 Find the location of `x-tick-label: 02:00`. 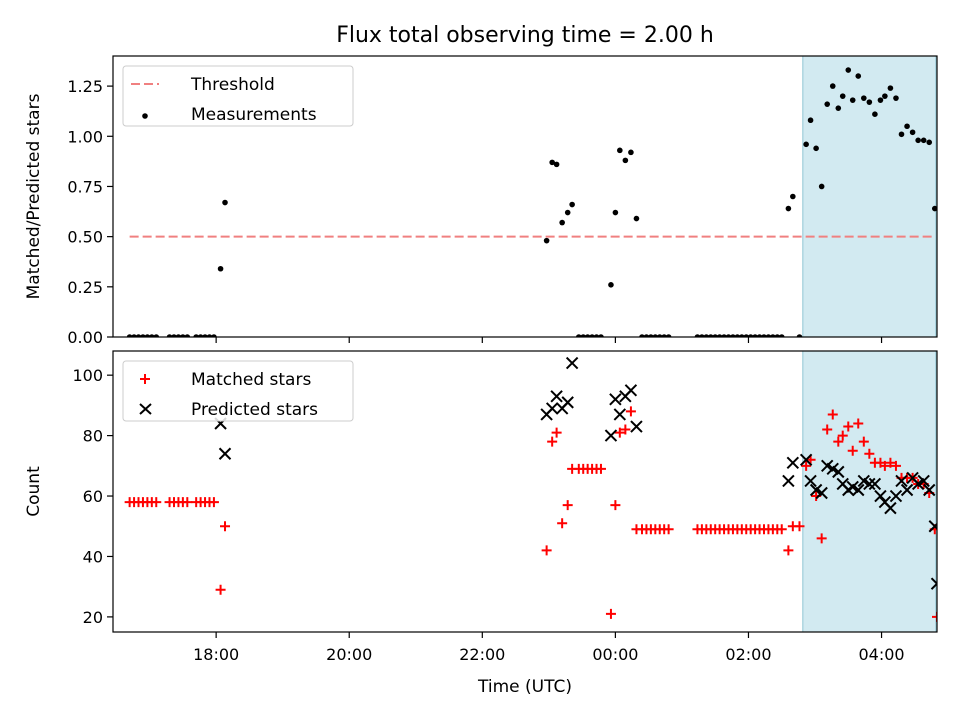

x-tick-label: 02:00 is located at coordinates (748, 654).